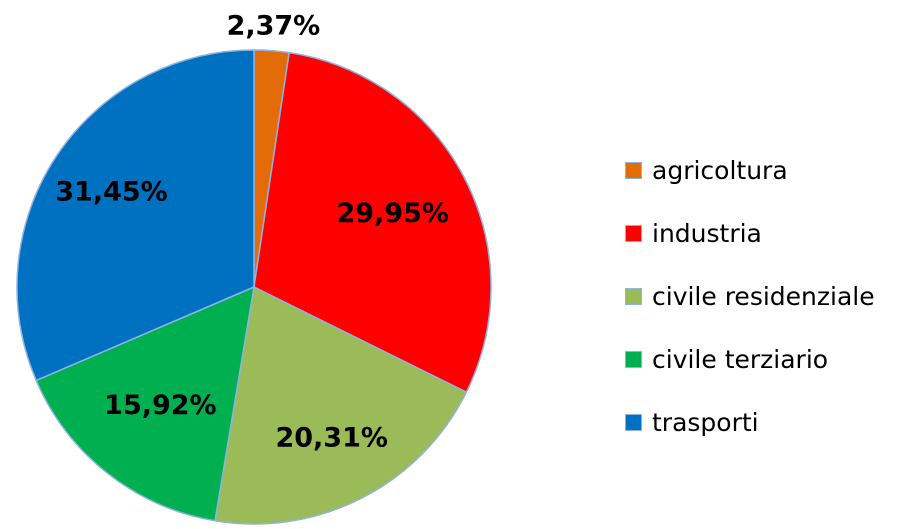  I want to click on pie-slice-civile-terziario, so click(145, 404).